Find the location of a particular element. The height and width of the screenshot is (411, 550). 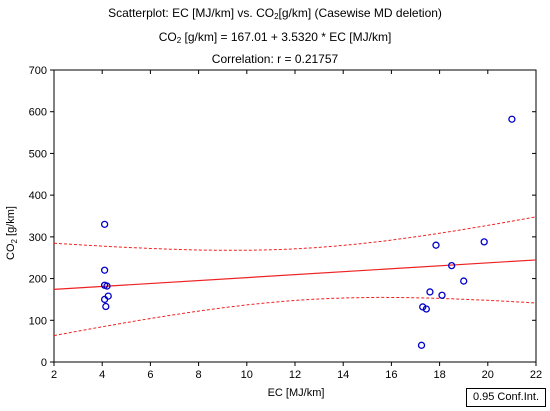

title-suffix: [g/km] (Casewise MD deletion) is located at coordinates (360, 13).